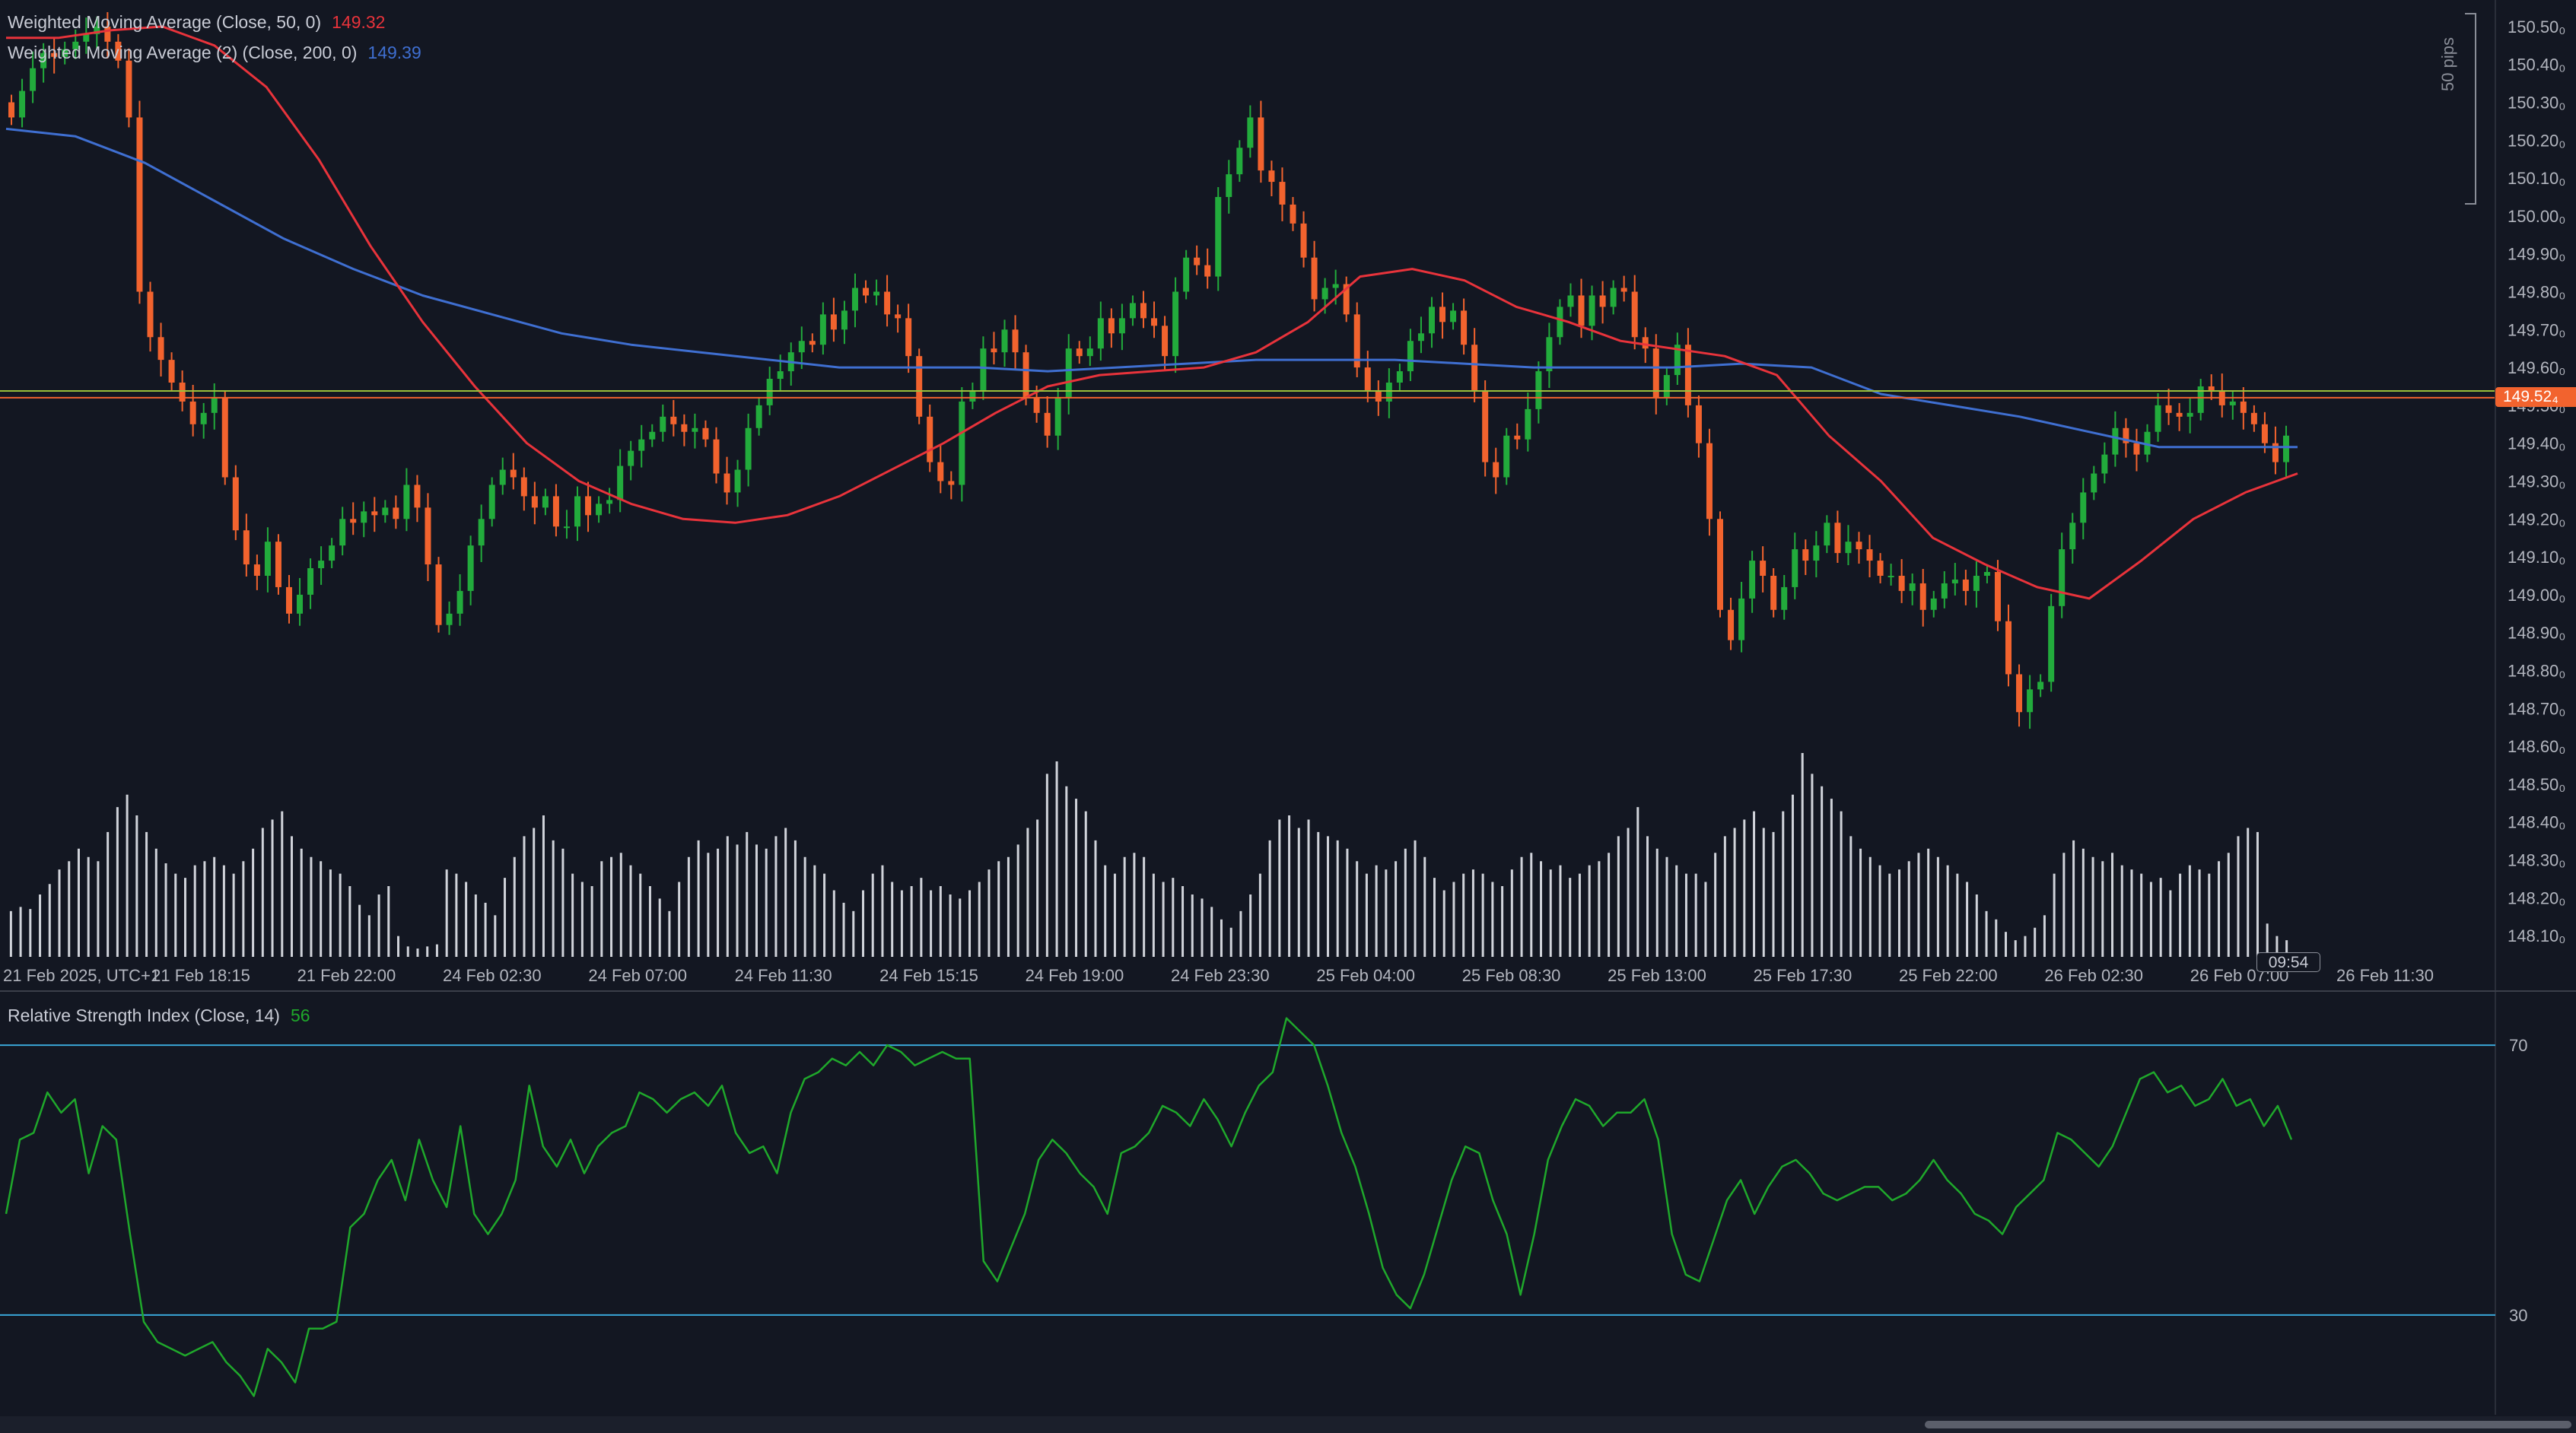  Describe the element at coordinates (1288, 1424) in the screenshot. I see `horizontal-scrollbar` at that location.